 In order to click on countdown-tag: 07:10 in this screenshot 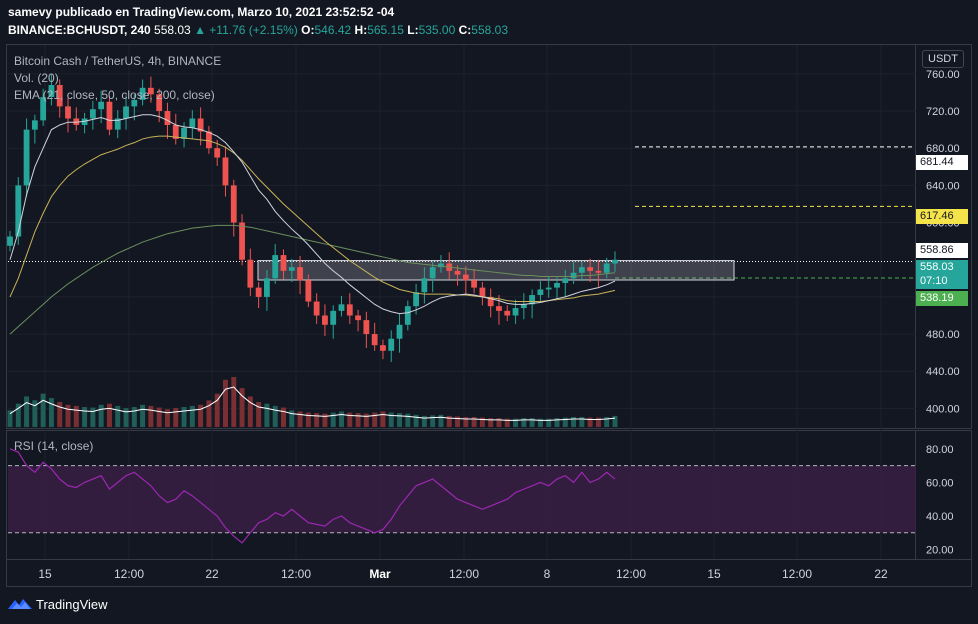, I will do `click(942, 281)`.